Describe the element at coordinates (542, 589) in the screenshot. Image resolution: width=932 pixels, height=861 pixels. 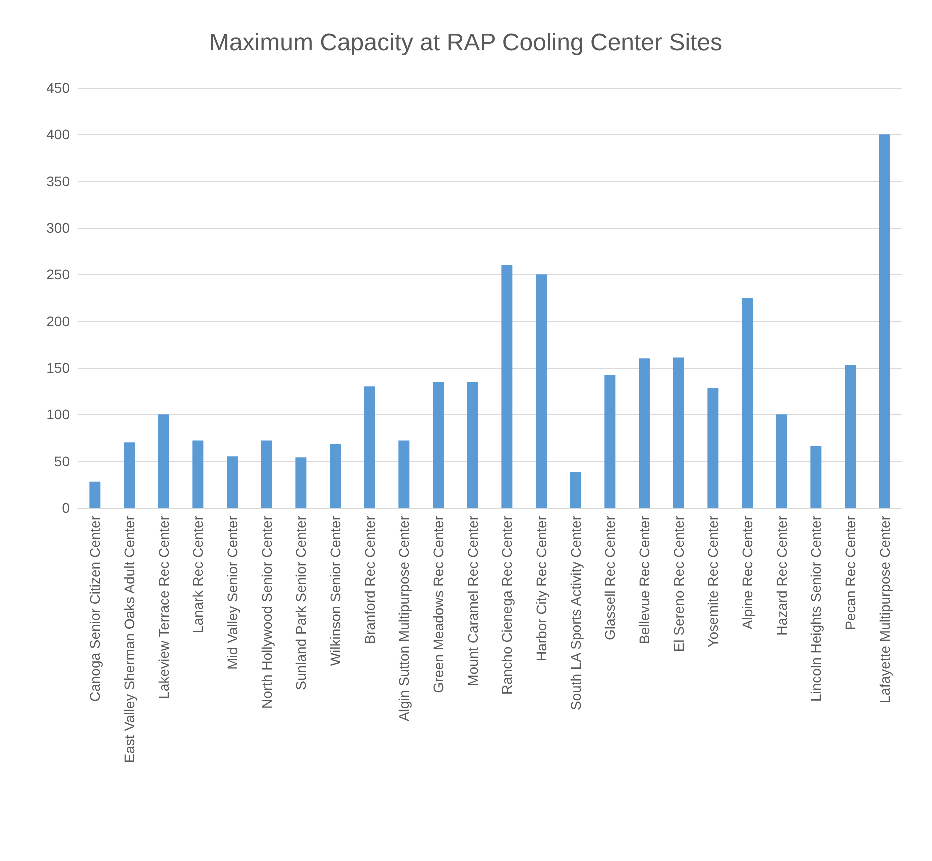
I see `x-tick-label: Harbor City Rec Center` at that location.